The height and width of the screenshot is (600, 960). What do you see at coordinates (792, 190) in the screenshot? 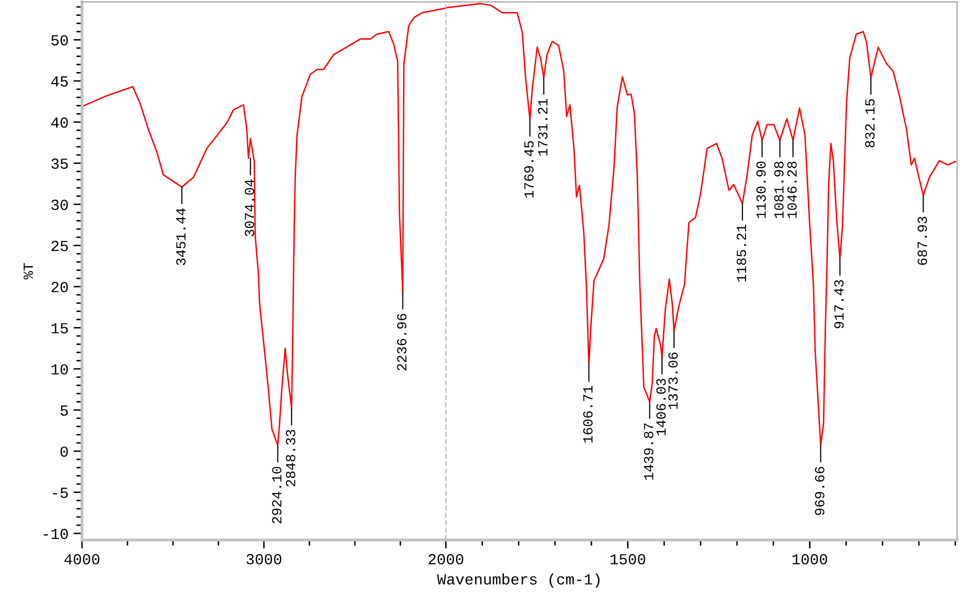
I see `annotation: 1046.28` at bounding box center [792, 190].